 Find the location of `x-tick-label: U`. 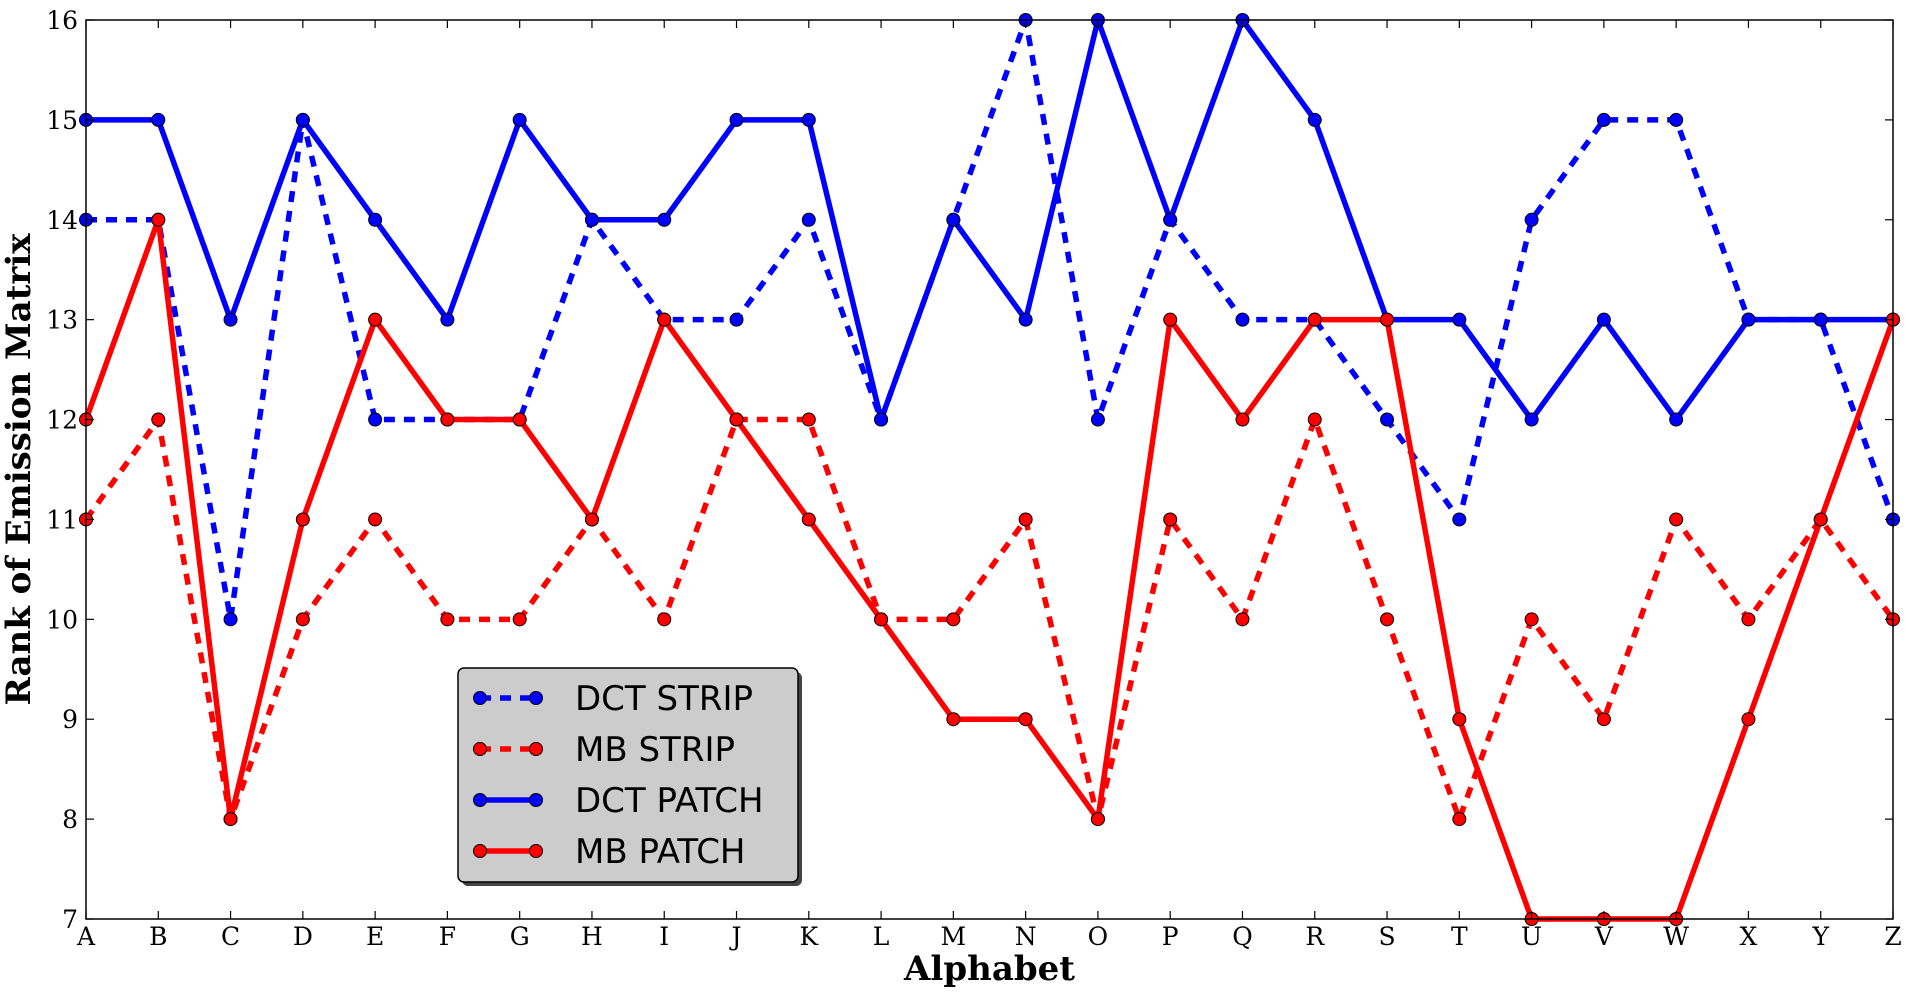

x-tick-label: U is located at coordinates (1531, 936).